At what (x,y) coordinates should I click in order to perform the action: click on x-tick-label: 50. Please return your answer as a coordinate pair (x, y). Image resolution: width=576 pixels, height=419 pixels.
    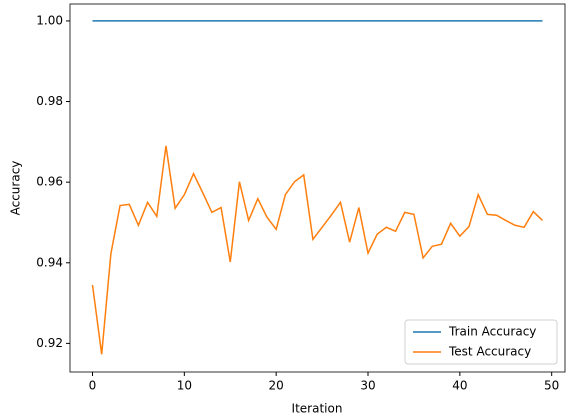
    Looking at the image, I should click on (551, 386).